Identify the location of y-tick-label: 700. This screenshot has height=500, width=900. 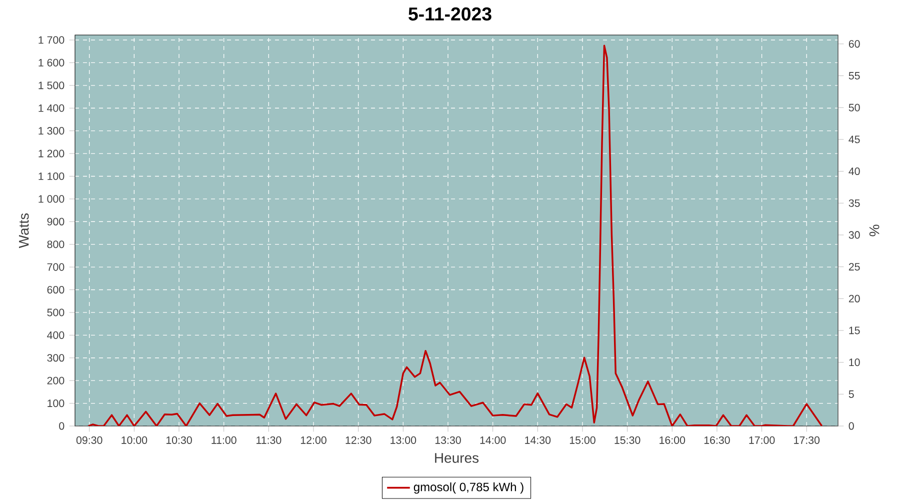
(55, 267).